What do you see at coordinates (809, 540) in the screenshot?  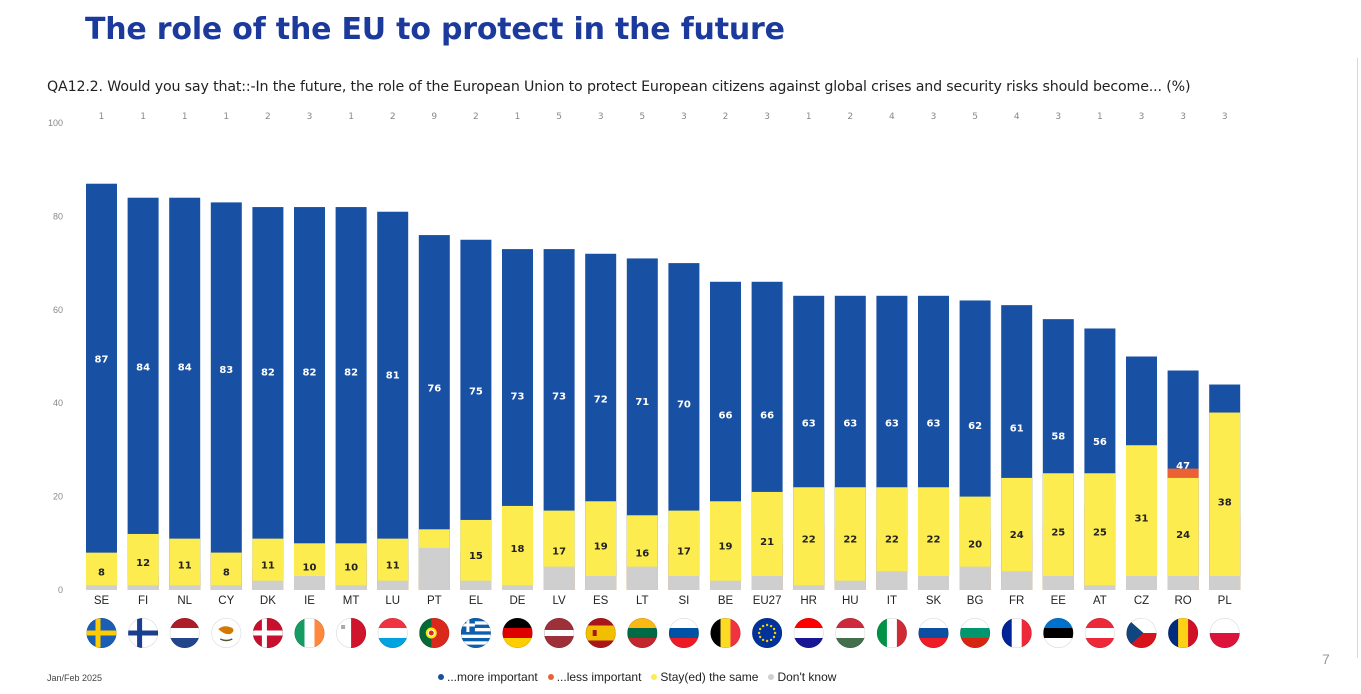 I see `data-label-same: 22` at bounding box center [809, 540].